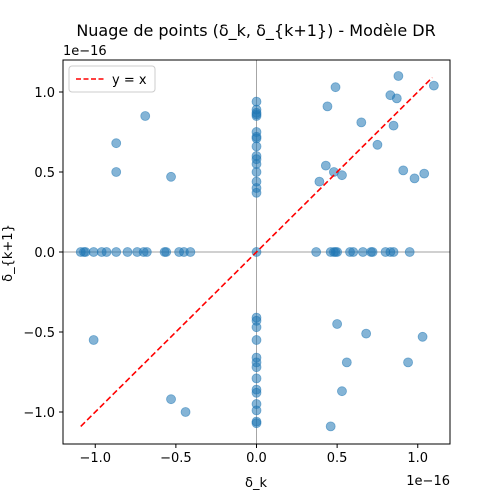 This screenshot has height=504, width=500. I want to click on x-offset-label: 1e−16, so click(428, 481).